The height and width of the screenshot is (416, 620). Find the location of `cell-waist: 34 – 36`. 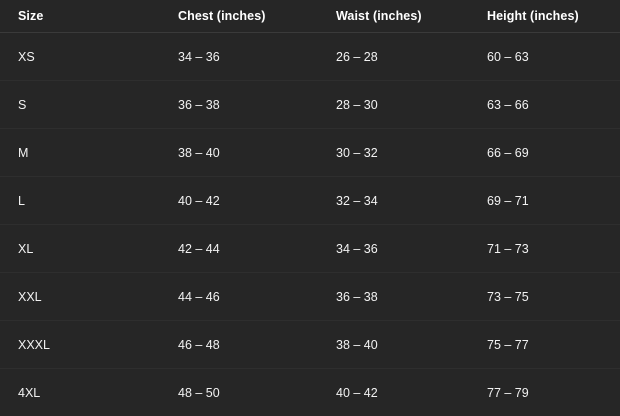

cell-waist: 34 – 36 is located at coordinates (411, 248).